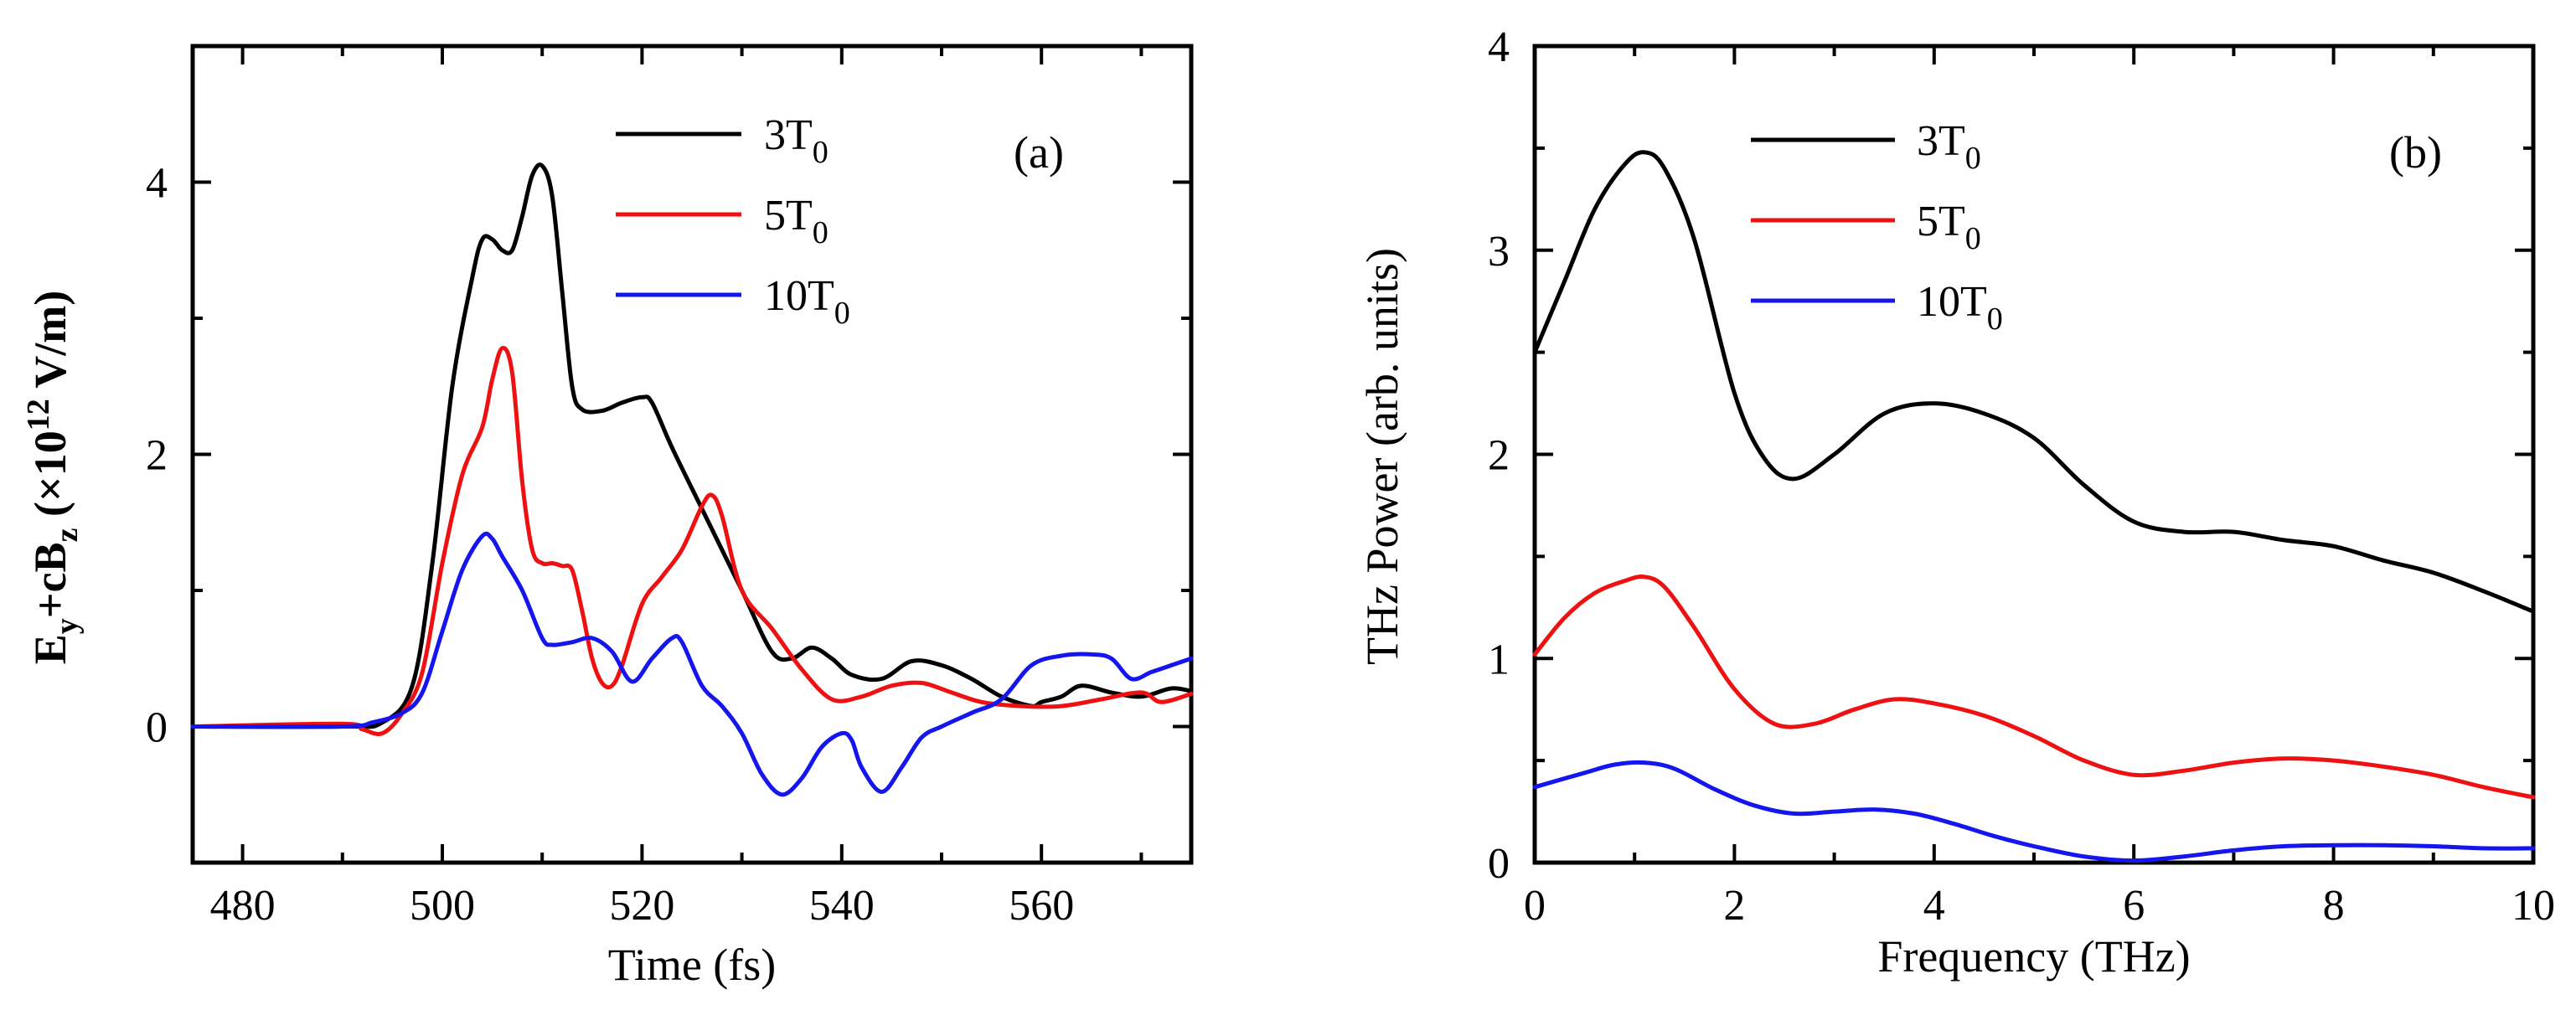 Image resolution: width=2576 pixels, height=1010 pixels. I want to click on ylabel-a-mid: +cB, so click(50, 580).